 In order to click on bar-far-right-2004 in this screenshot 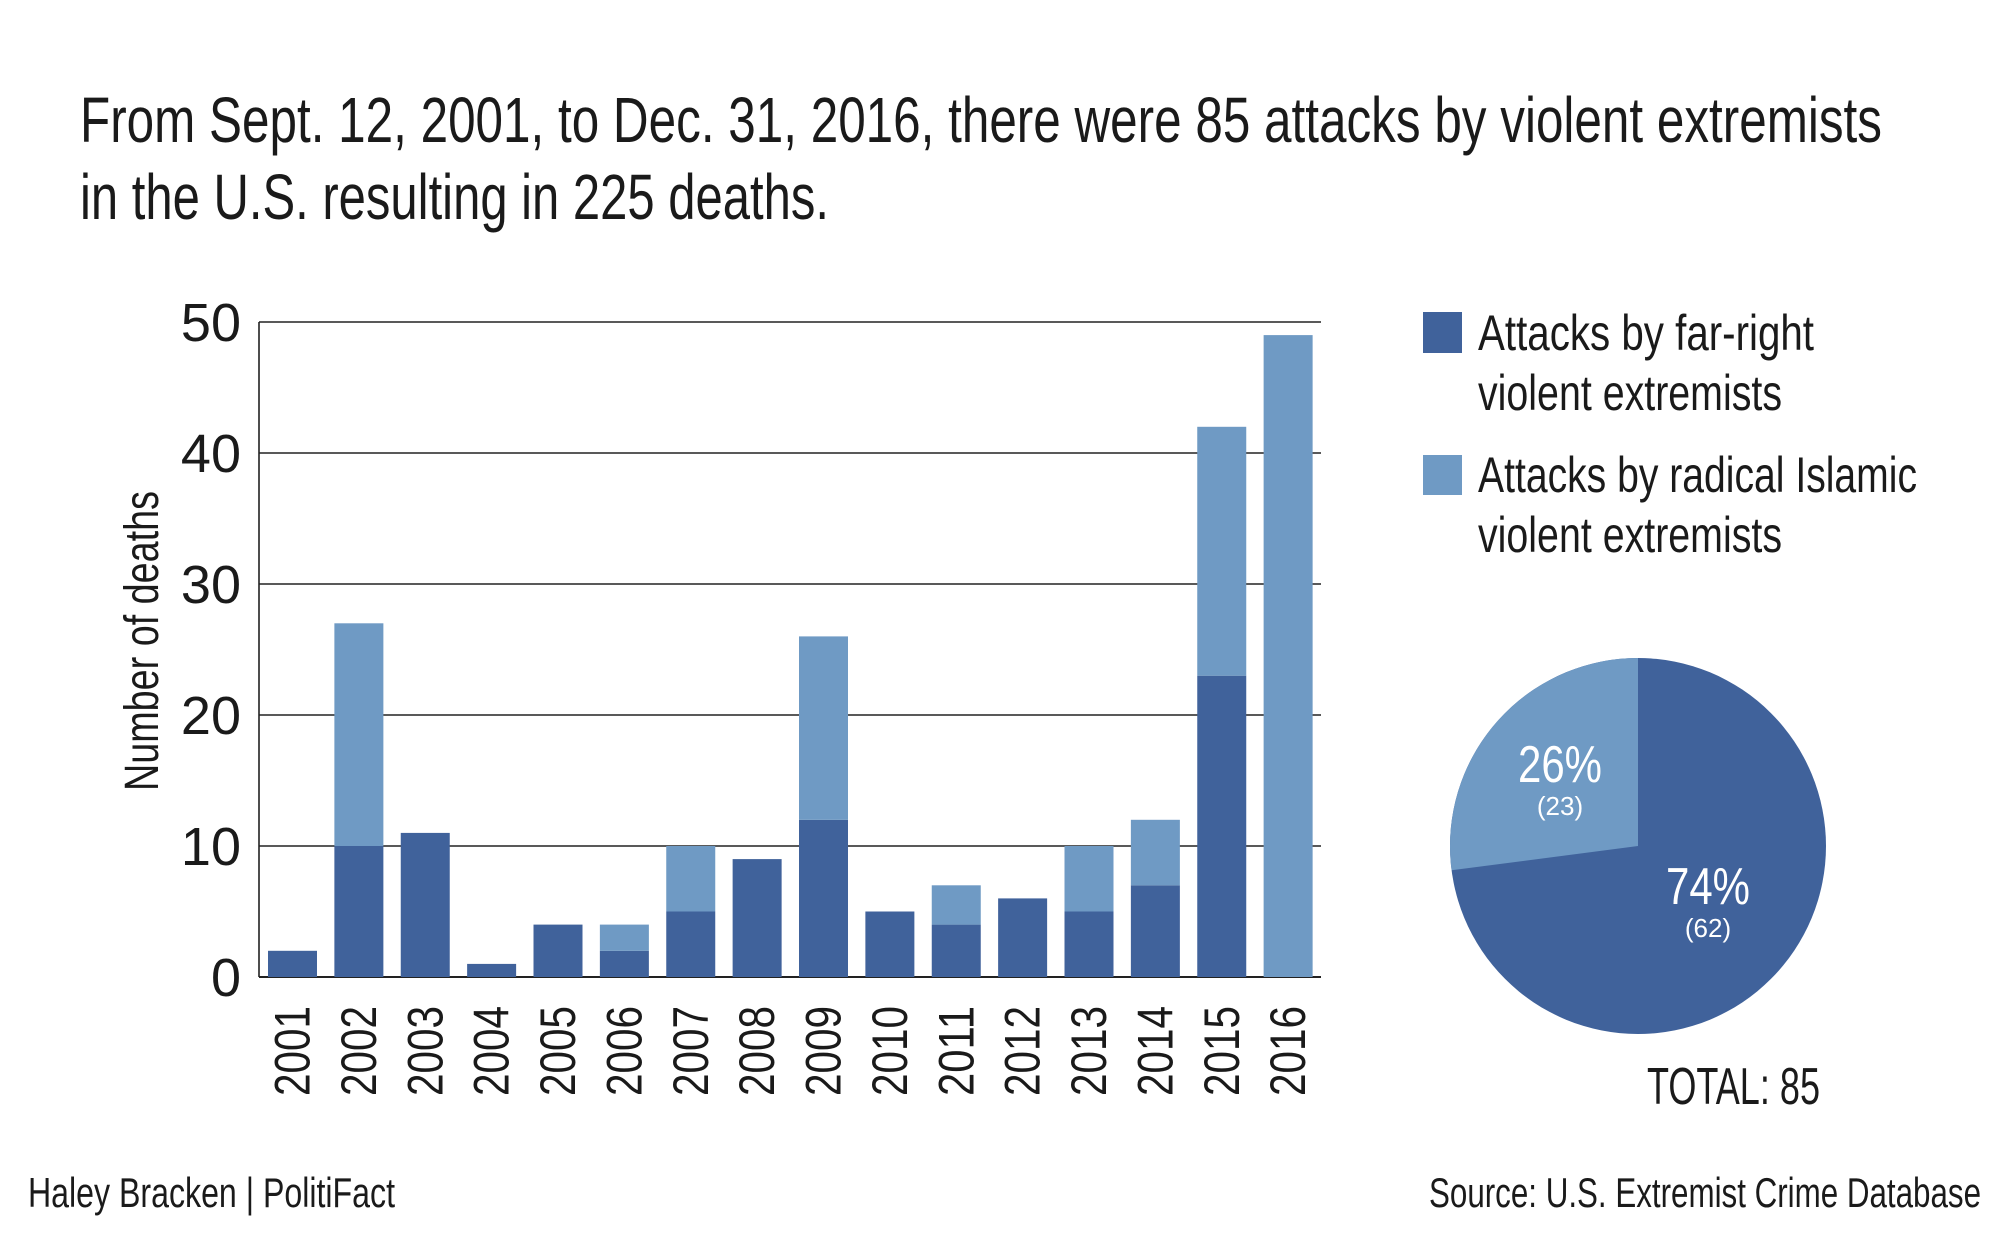, I will do `click(492, 970)`.